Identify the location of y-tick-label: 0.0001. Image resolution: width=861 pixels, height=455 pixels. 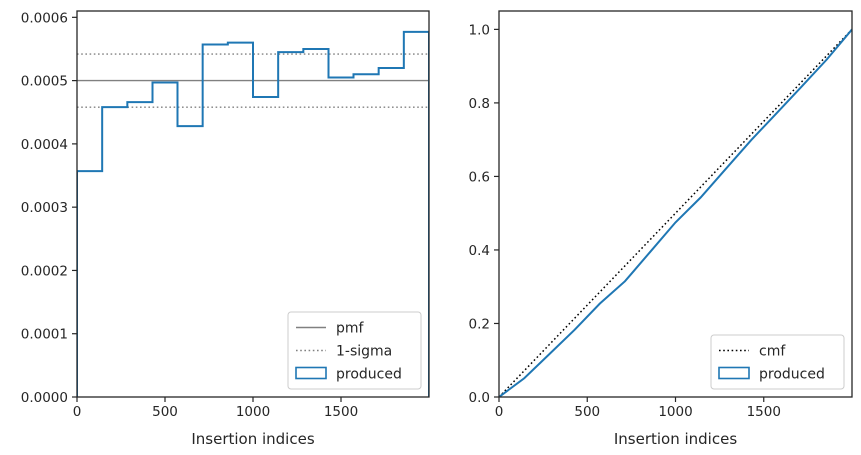
(44, 335).